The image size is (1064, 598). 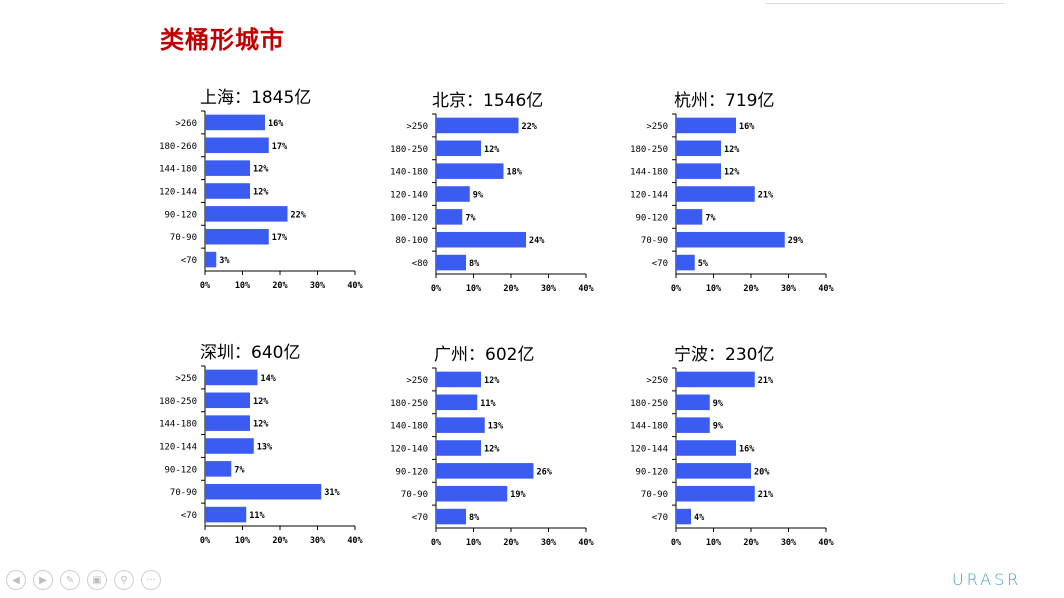 I want to click on data-label: 20%, so click(x=762, y=472).